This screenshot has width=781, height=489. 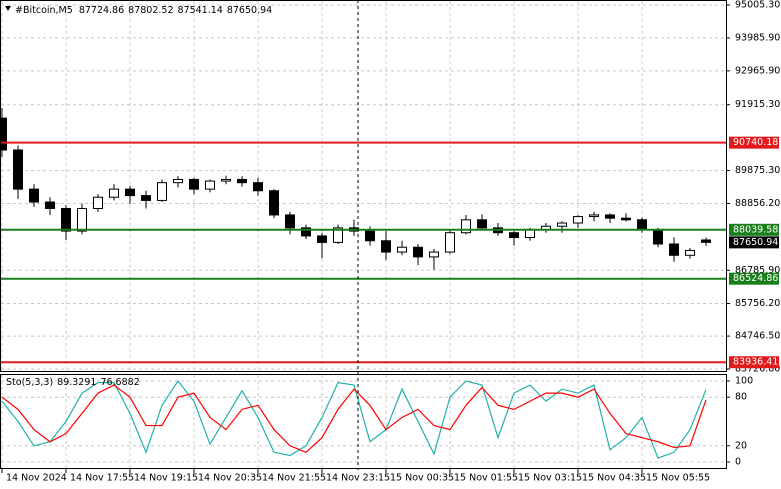 I want to click on x-tick-label: 14 Nov 2024, so click(x=36, y=478).